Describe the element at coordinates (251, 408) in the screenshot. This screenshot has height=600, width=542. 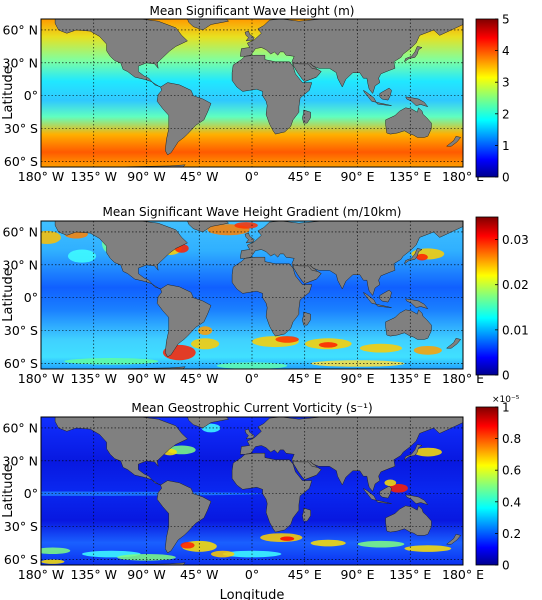
I see `panel-title: Mean Geostrophic Current Vorticity (s⁻¹)` at that location.